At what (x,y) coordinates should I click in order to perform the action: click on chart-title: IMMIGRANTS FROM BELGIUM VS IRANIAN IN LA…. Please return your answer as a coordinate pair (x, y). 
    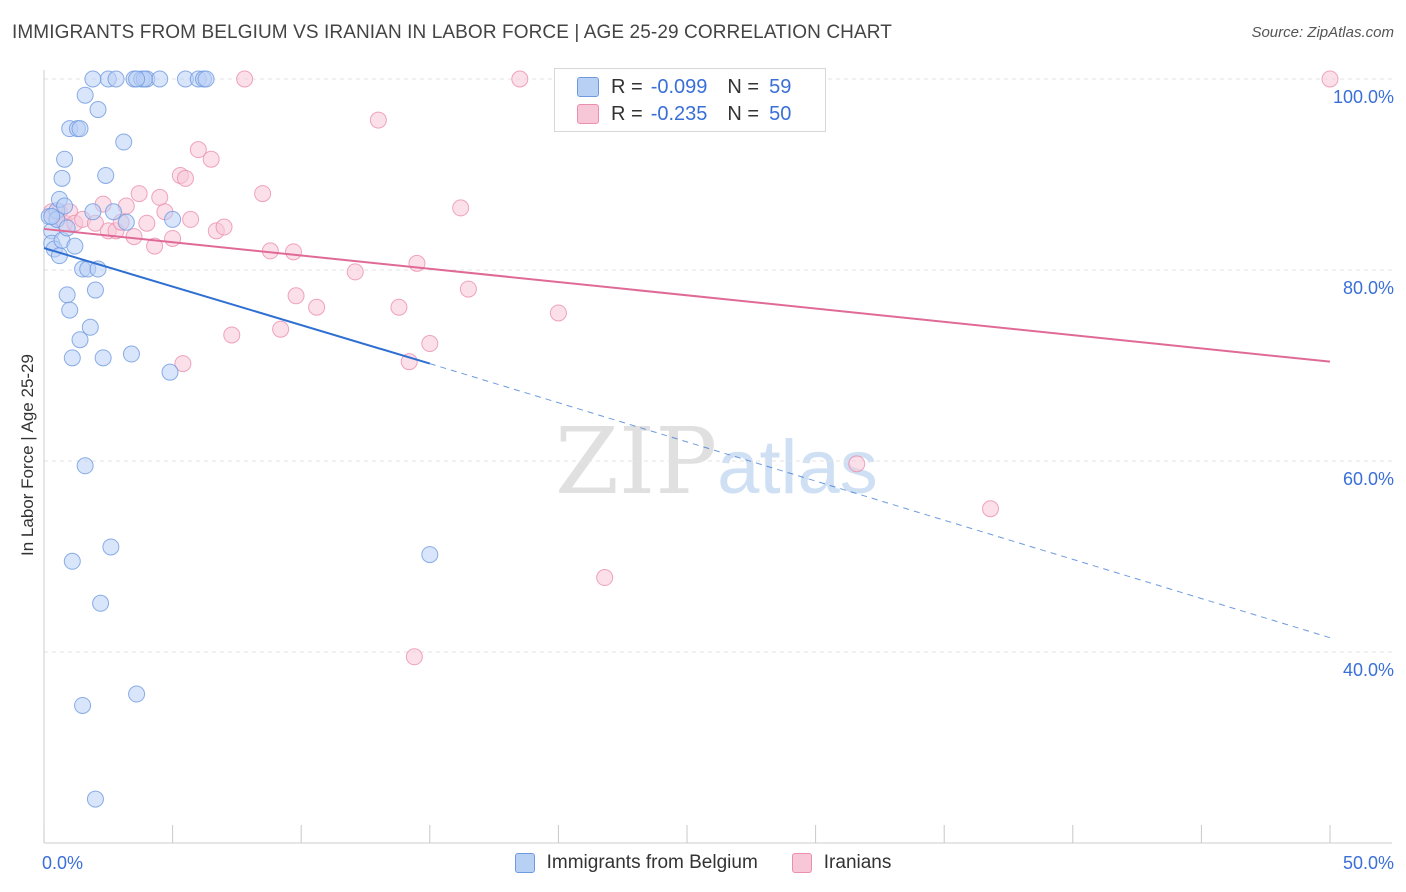
    Looking at the image, I should click on (452, 32).